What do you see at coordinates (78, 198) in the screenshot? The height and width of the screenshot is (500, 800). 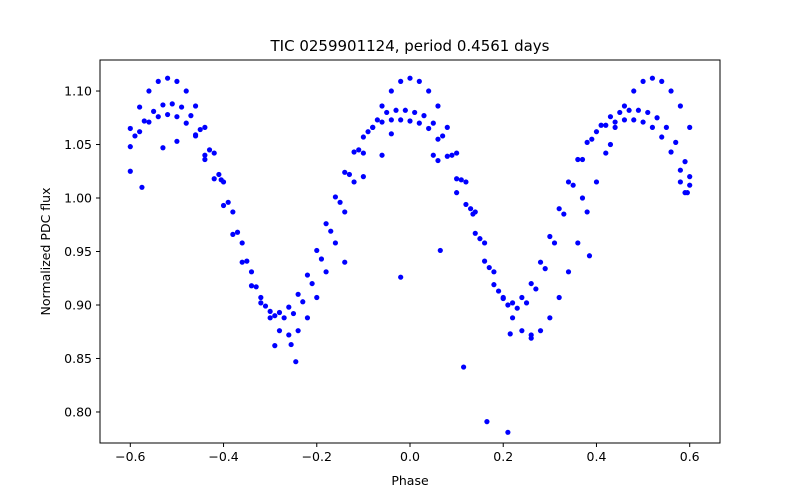 I see `y-tick-label: 1.00` at bounding box center [78, 198].